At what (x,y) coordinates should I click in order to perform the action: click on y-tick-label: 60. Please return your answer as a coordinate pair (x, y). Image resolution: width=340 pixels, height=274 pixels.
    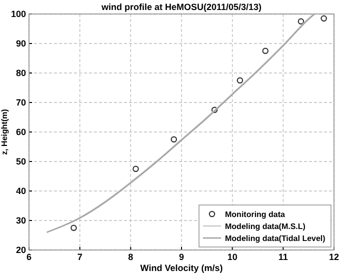
    Looking at the image, I should click on (21, 132).